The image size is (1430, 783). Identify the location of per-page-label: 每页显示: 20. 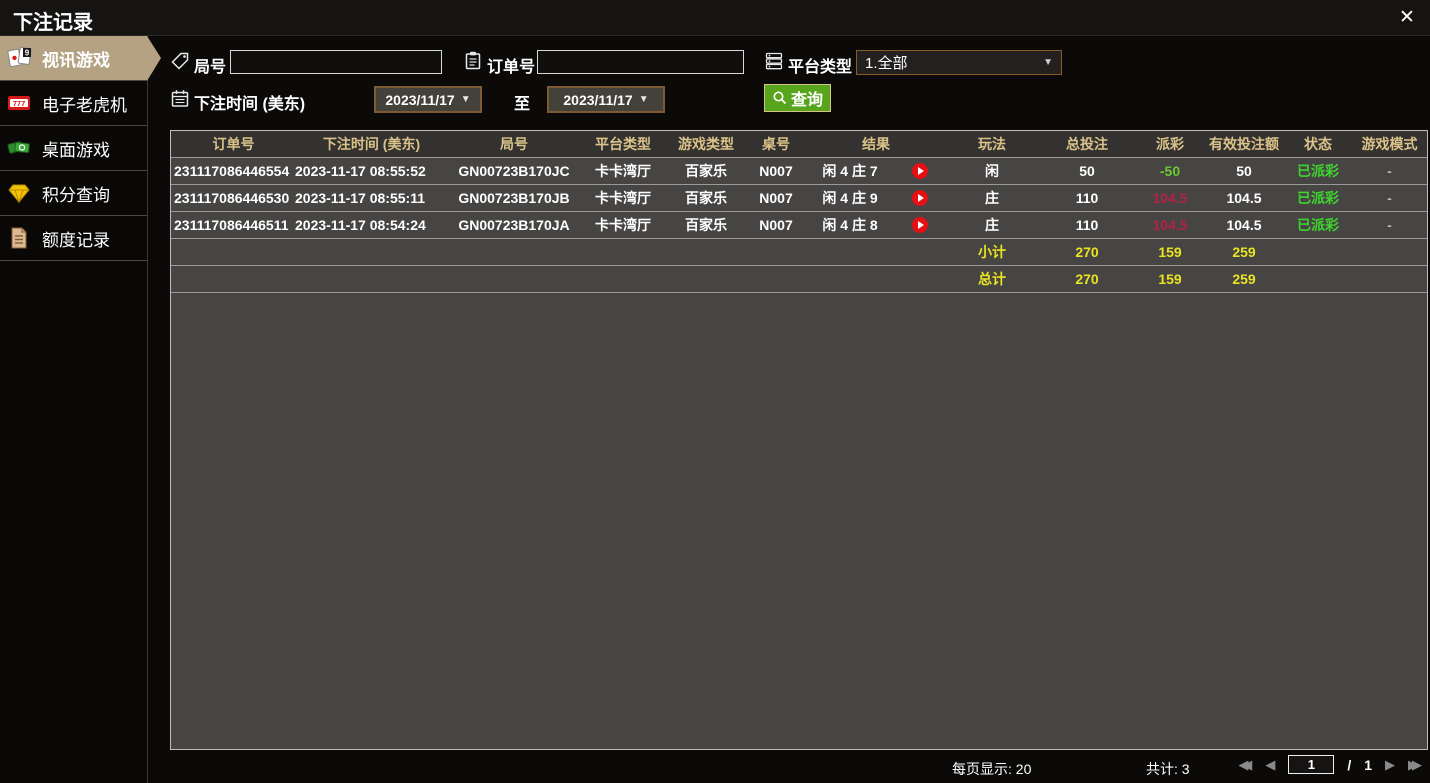
(992, 769).